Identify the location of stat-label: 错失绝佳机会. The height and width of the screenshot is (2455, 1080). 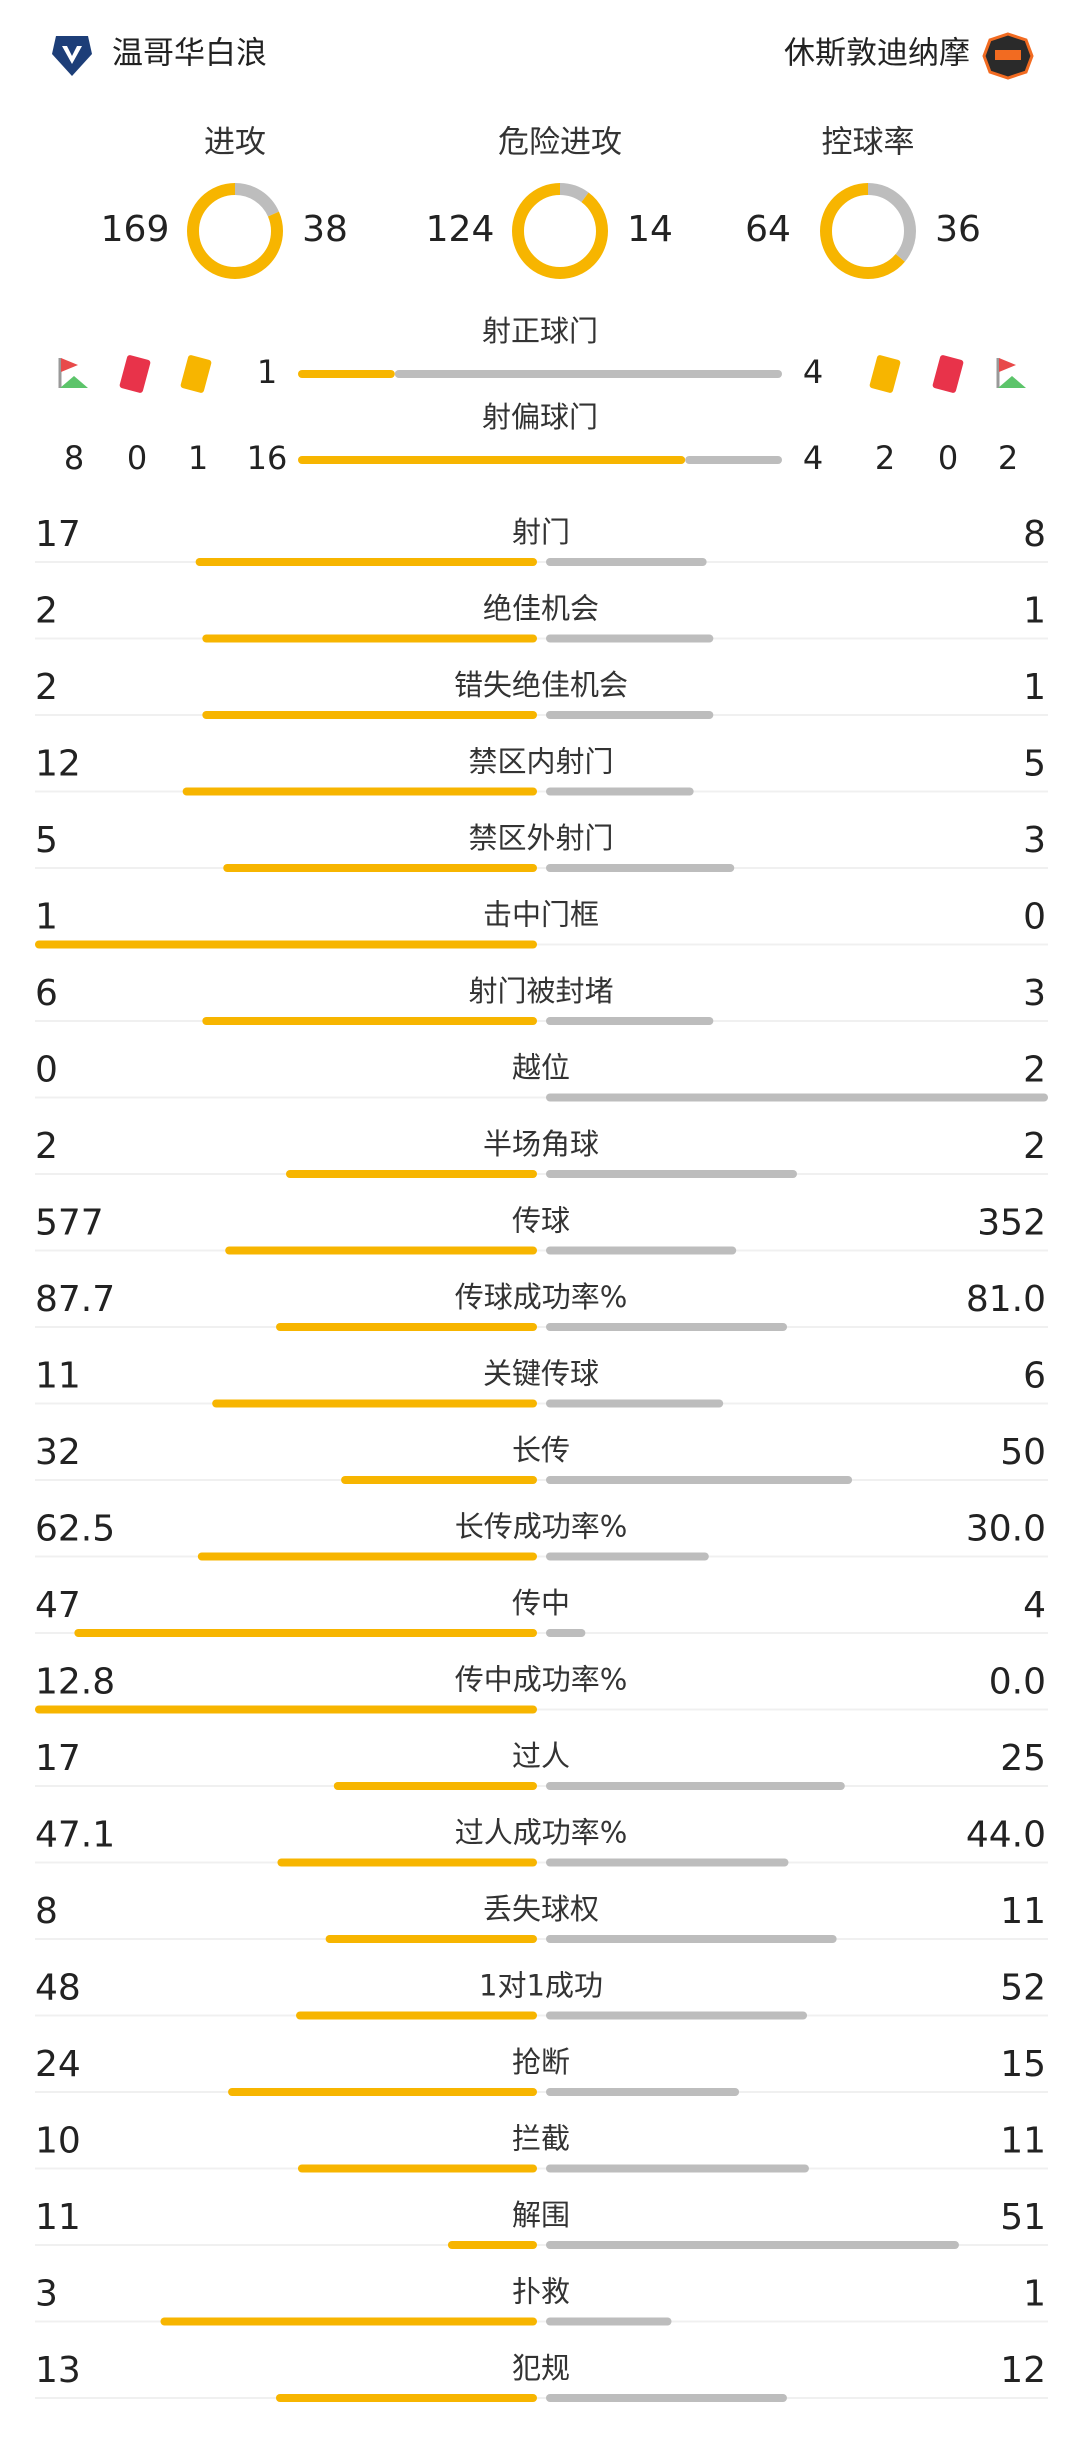
(541, 685).